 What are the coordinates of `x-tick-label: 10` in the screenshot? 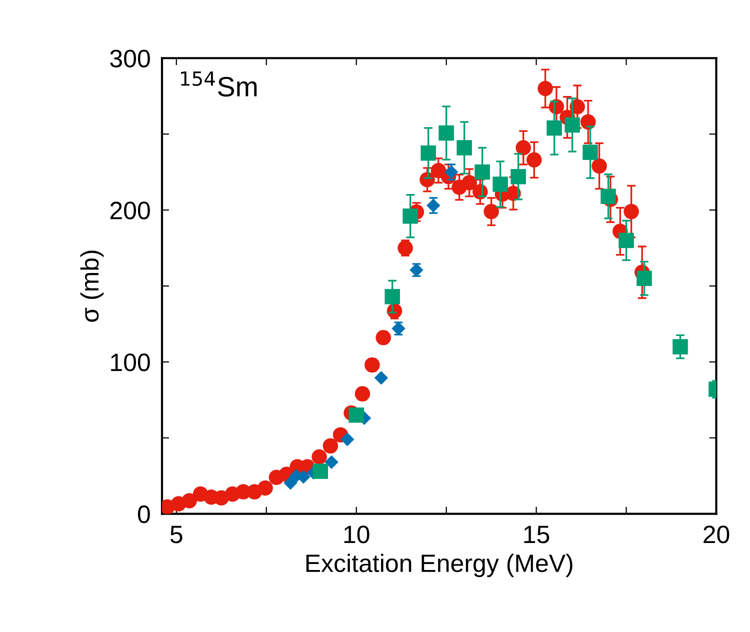 It's located at (357, 535).